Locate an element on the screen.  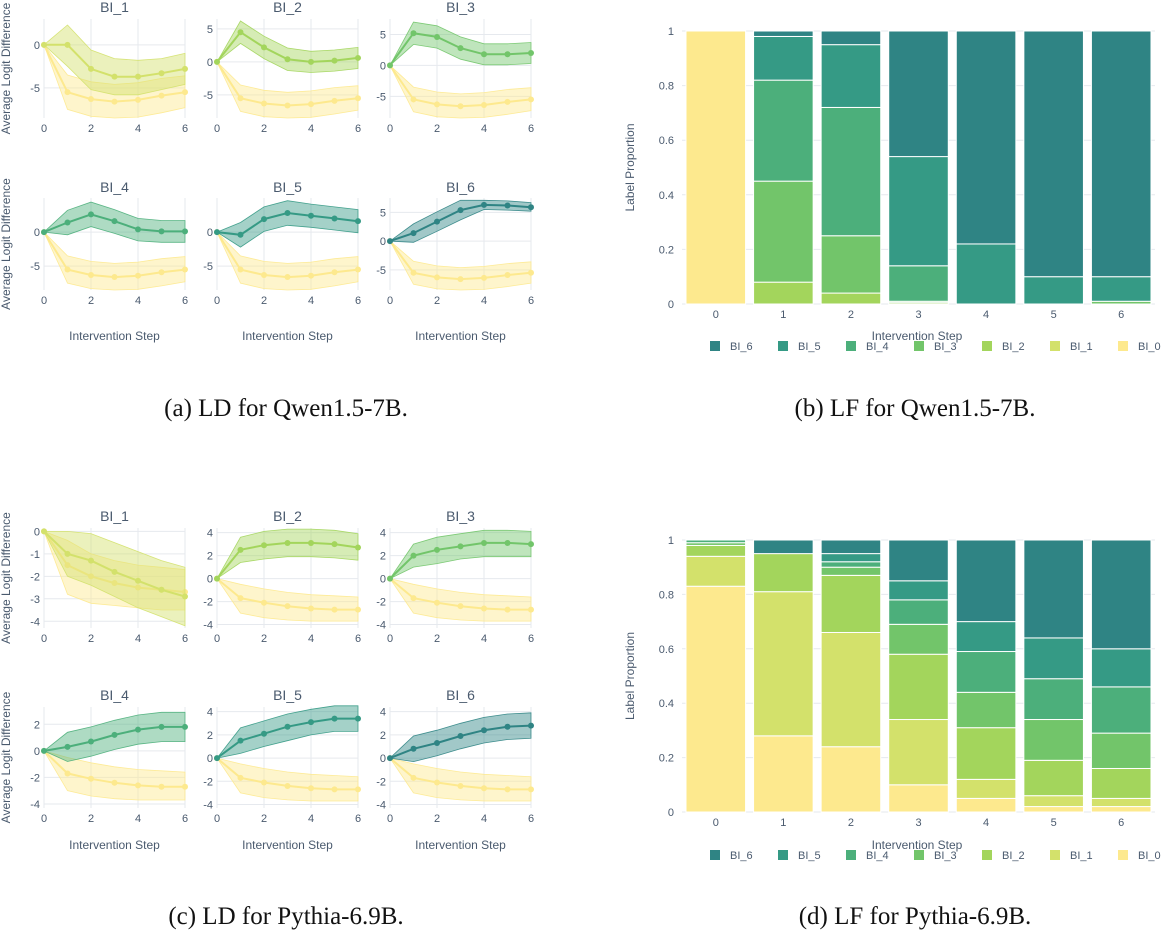
panel-title: BI_1 is located at coordinates (114, 516).